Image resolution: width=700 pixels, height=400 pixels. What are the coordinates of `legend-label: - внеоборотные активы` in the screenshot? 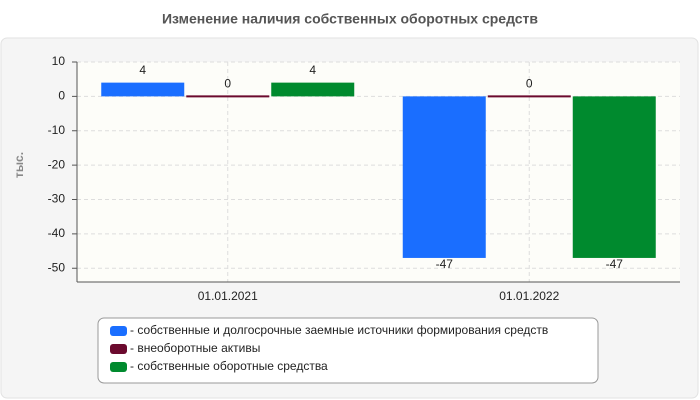 It's located at (195, 348).